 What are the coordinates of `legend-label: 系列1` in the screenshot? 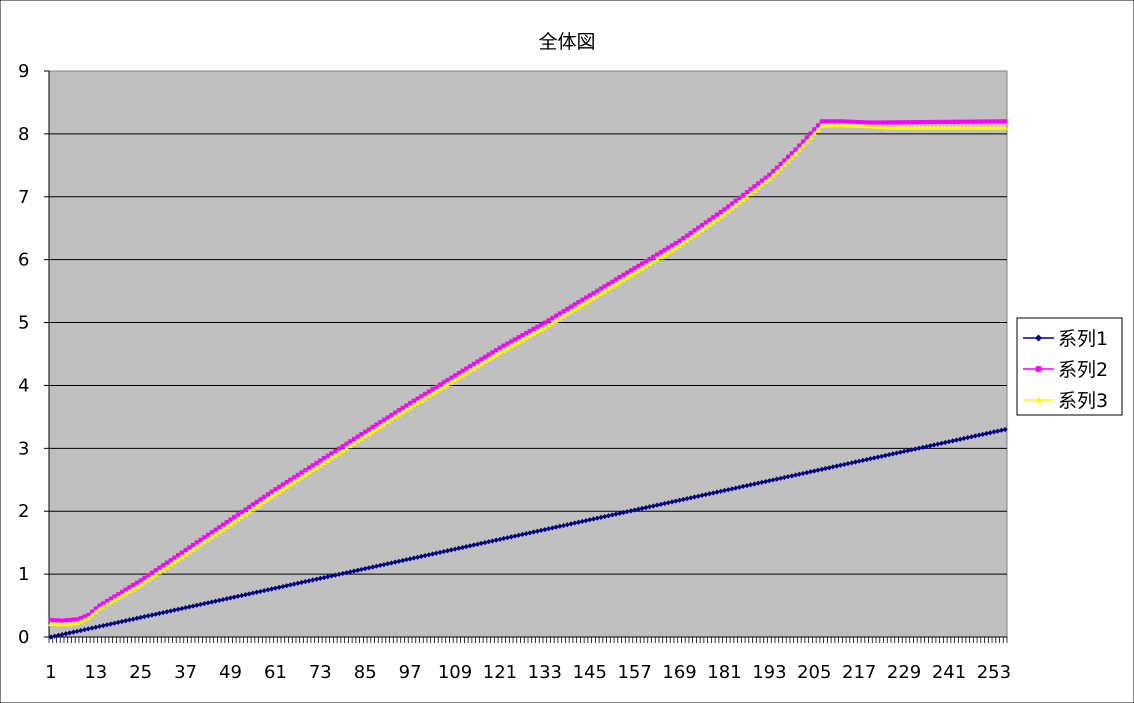 It's located at (1083, 339).